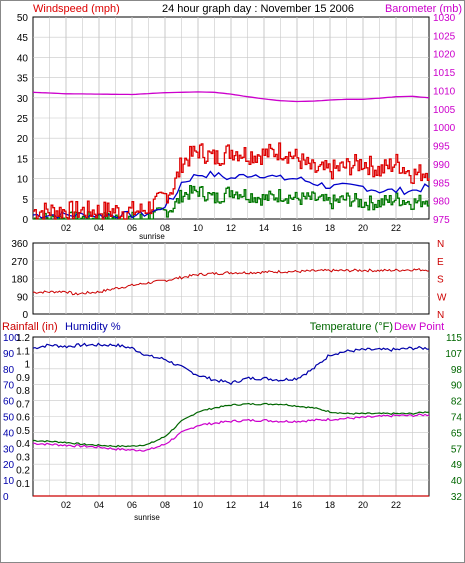 This screenshot has height=563, width=465. I want to click on rainfall-y-tick: 0.3, so click(23, 457).